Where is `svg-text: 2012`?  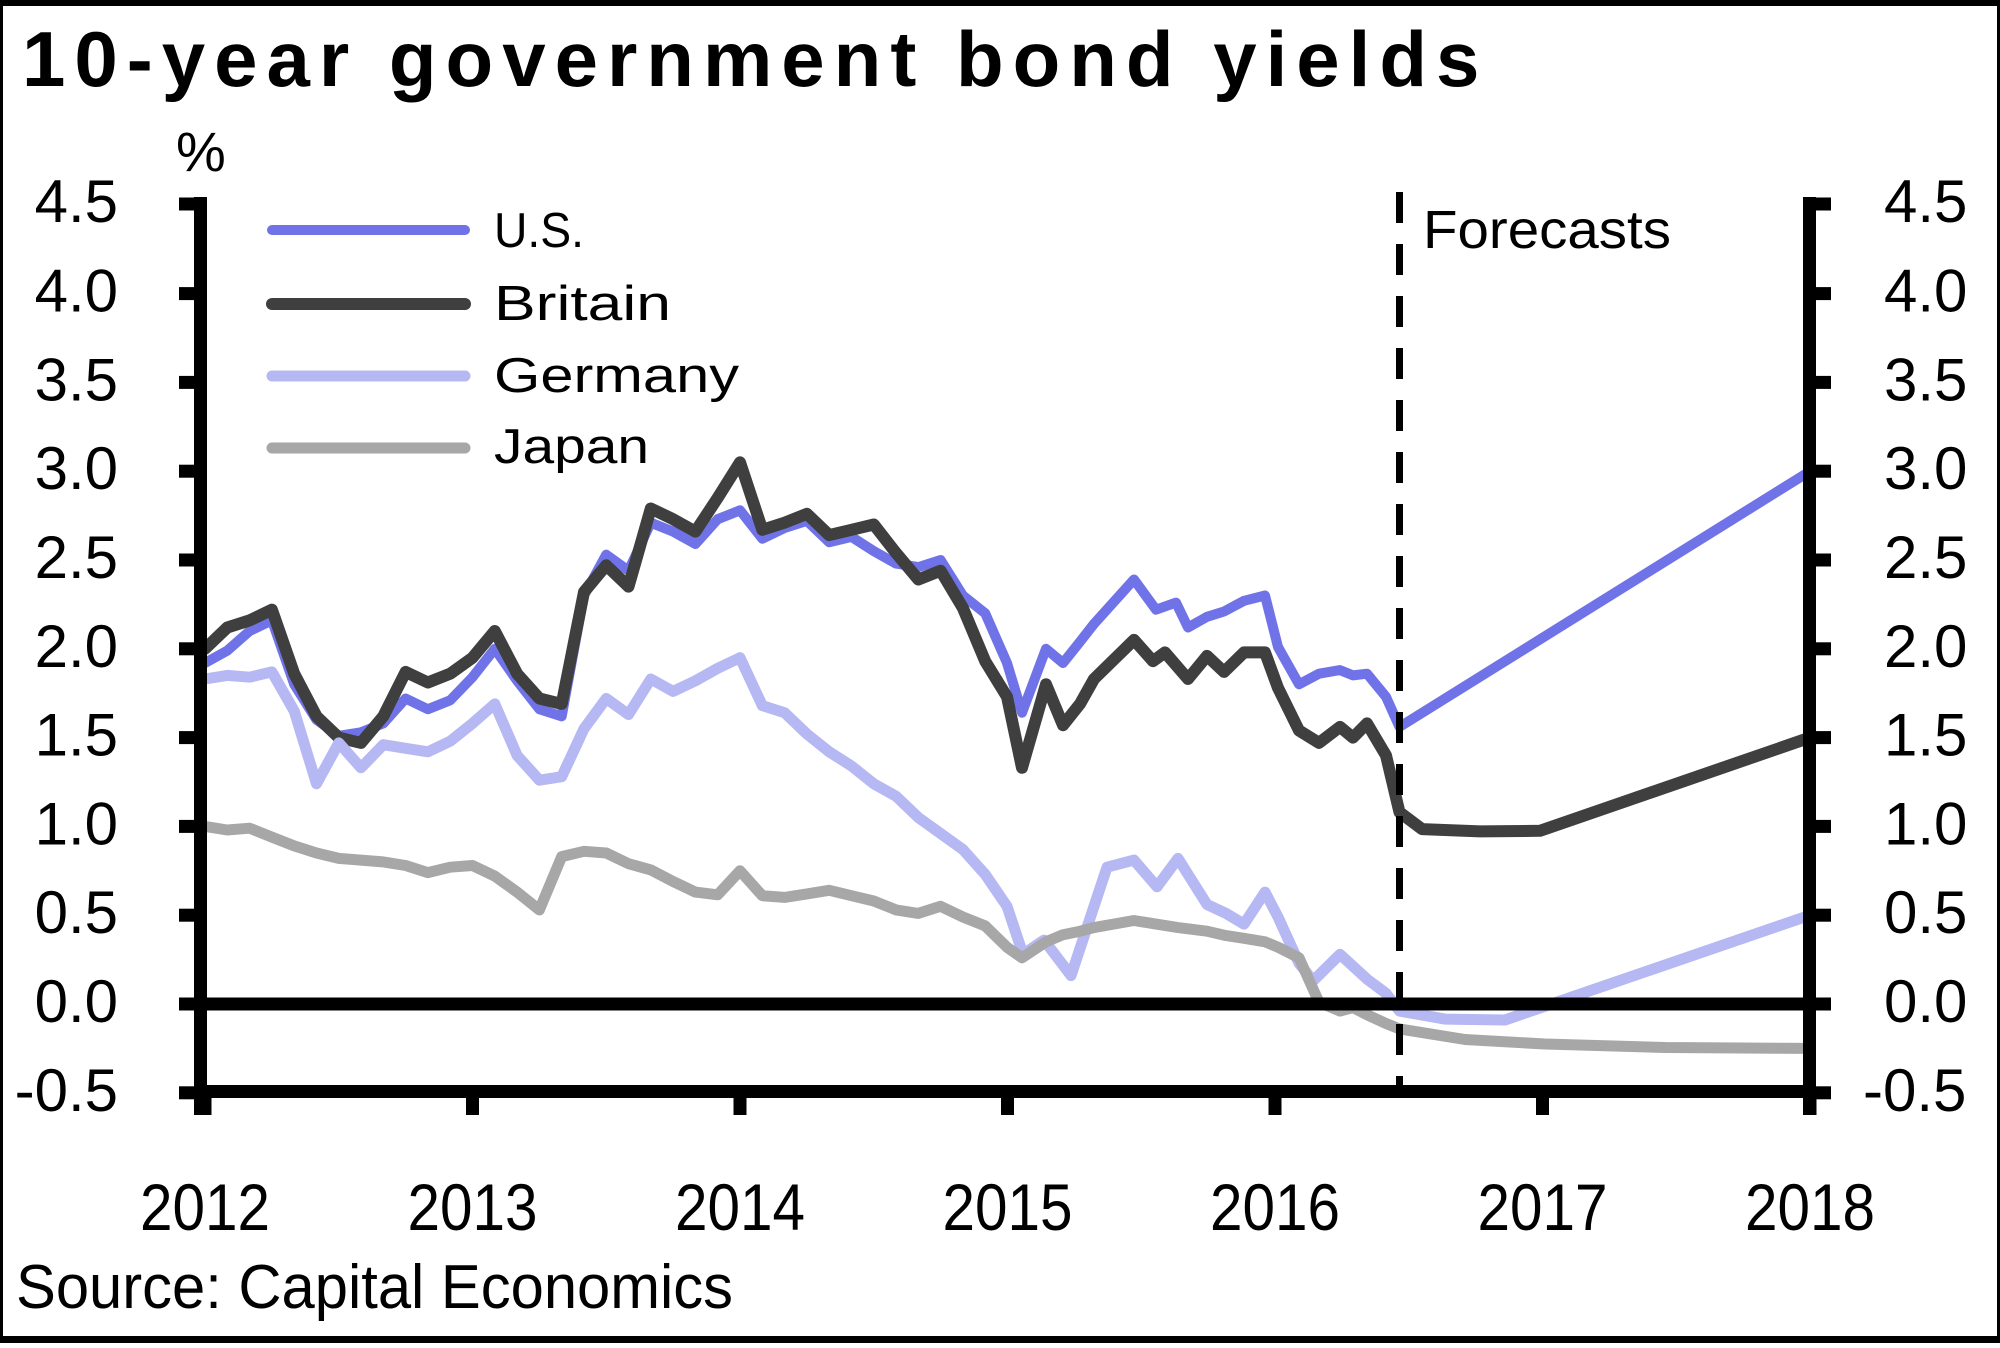
svg-text: 2012 is located at coordinates (205, 1207).